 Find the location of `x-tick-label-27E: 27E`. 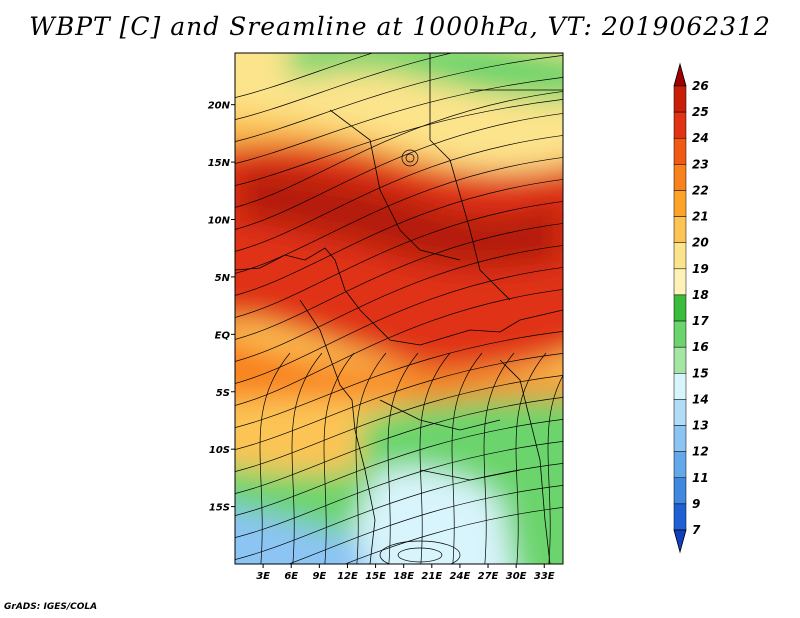

x-tick-label-27E: 27E is located at coordinates (488, 576).